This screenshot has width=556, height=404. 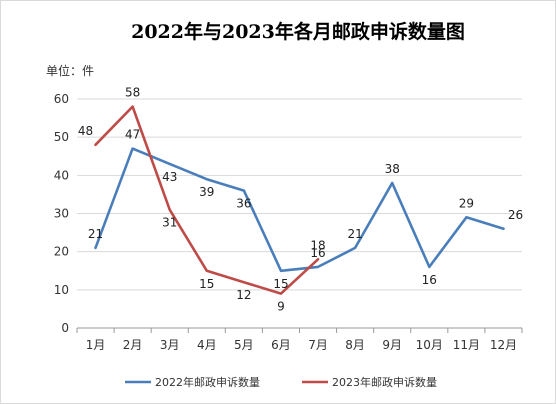 What do you see at coordinates (281, 307) in the screenshot?
I see `data-label-s2-6: 9` at bounding box center [281, 307].